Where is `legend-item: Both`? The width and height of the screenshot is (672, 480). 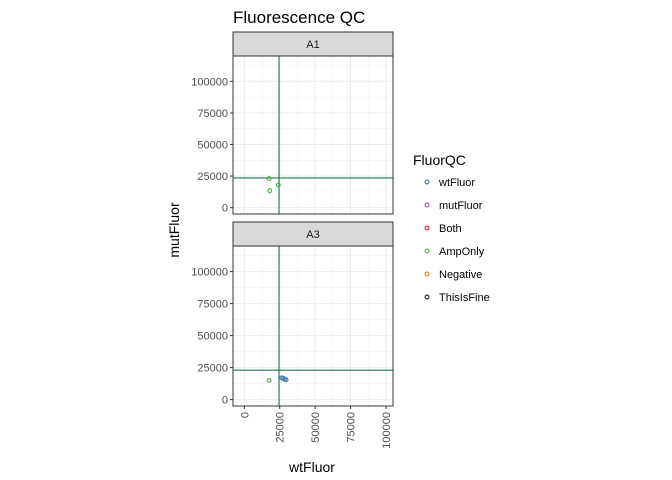
legend-item: Both is located at coordinates (443, 229).